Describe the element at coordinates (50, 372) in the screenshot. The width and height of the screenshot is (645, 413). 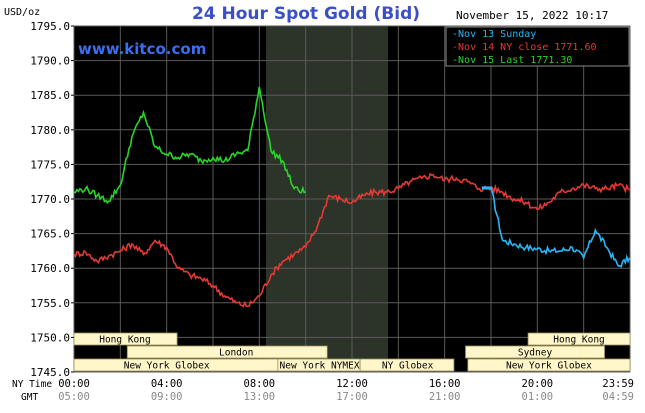
I see `y-tick-label: 1745.0` at that location.